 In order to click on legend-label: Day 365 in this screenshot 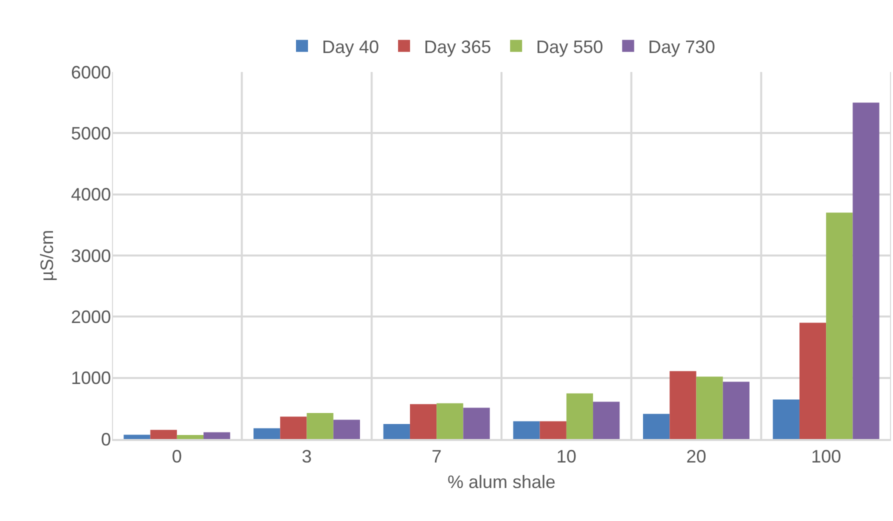, I will do `click(458, 46)`.